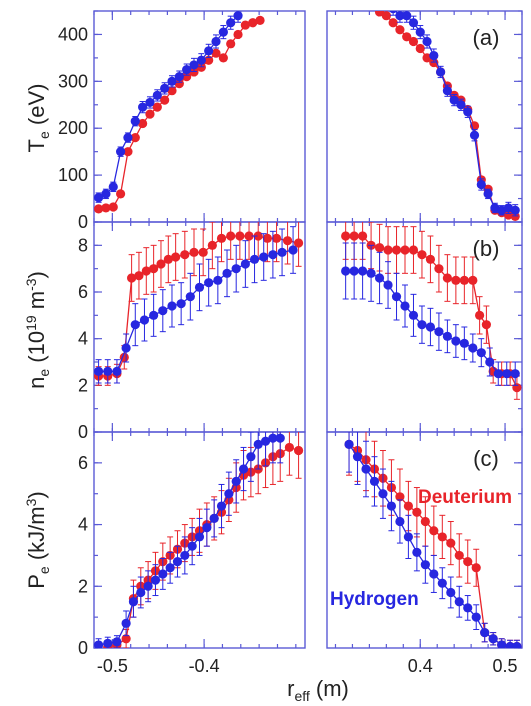  I want to click on y-tick-label: 8, so click(83, 245).